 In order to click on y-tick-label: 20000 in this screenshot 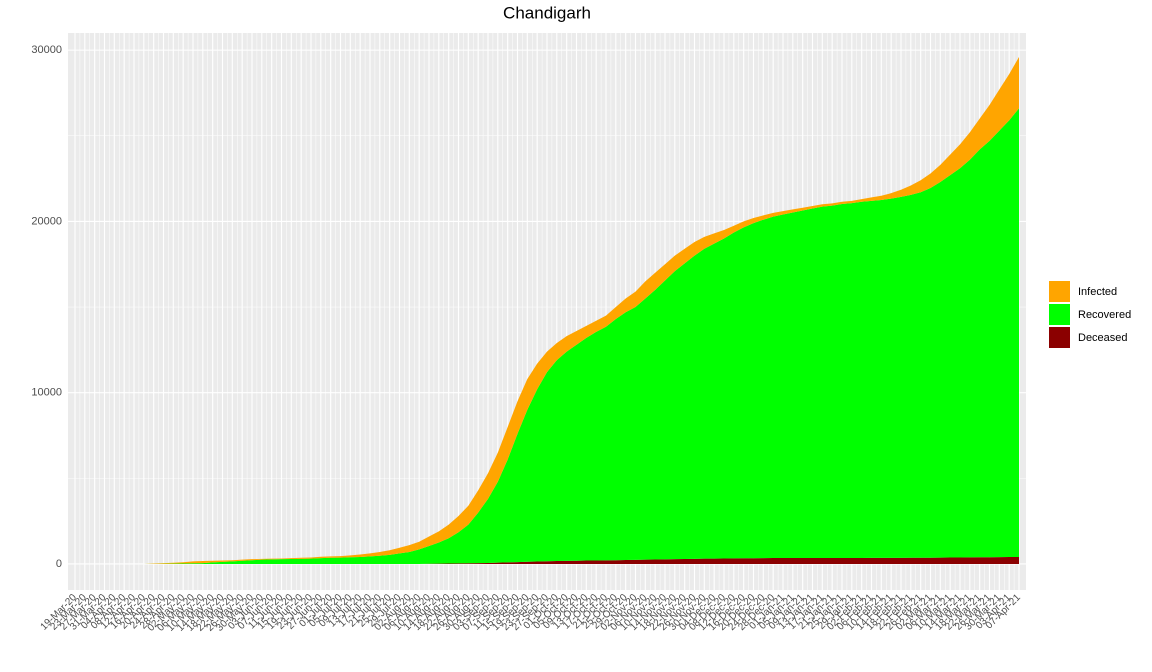, I will do `click(46, 221)`.